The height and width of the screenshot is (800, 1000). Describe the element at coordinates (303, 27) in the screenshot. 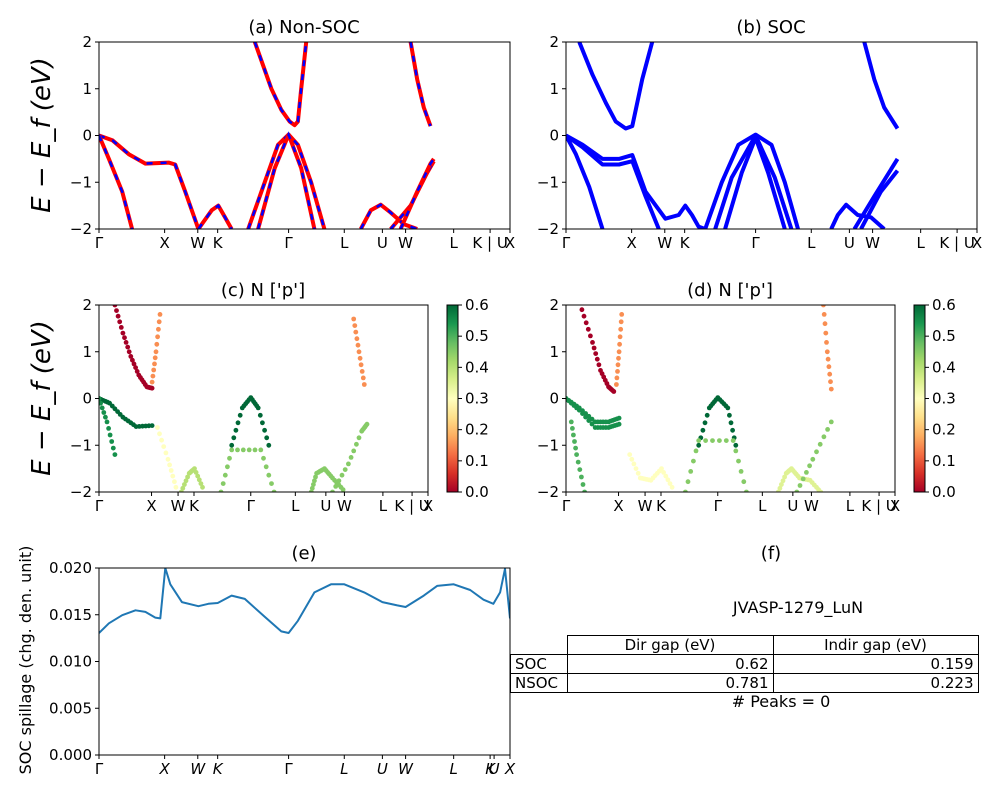

I see `panel-a-title: (a) Non-SOC` at that location.